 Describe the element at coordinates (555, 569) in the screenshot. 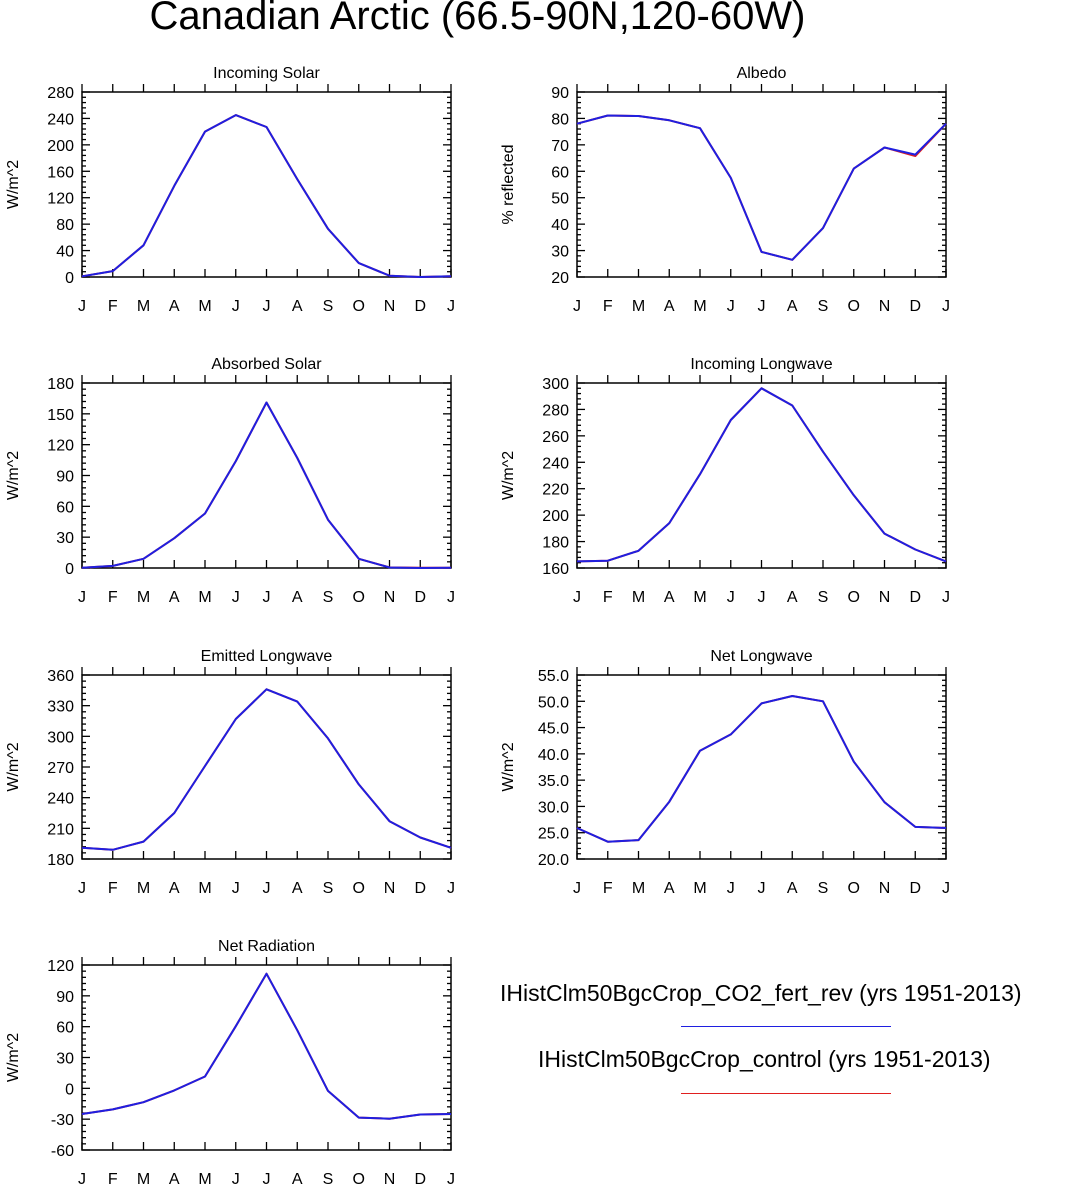

I see `y-tick-label: 160` at that location.